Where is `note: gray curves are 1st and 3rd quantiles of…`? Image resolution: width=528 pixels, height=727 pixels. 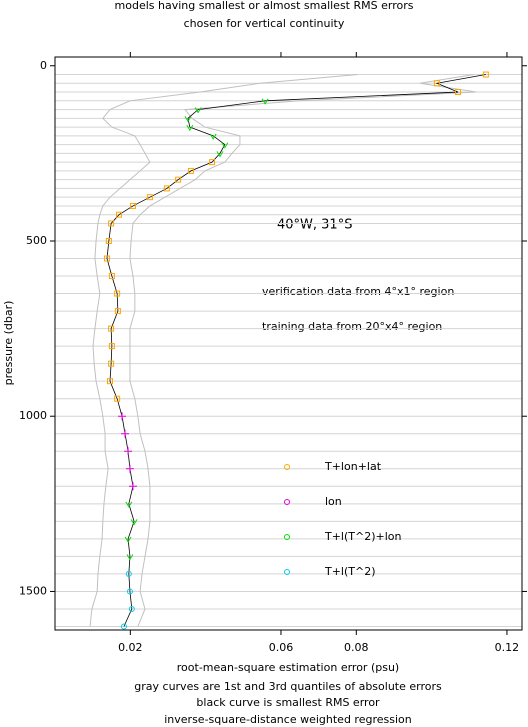 note: gray curves are 1st and 3rd quantiles of… is located at coordinates (288, 686).